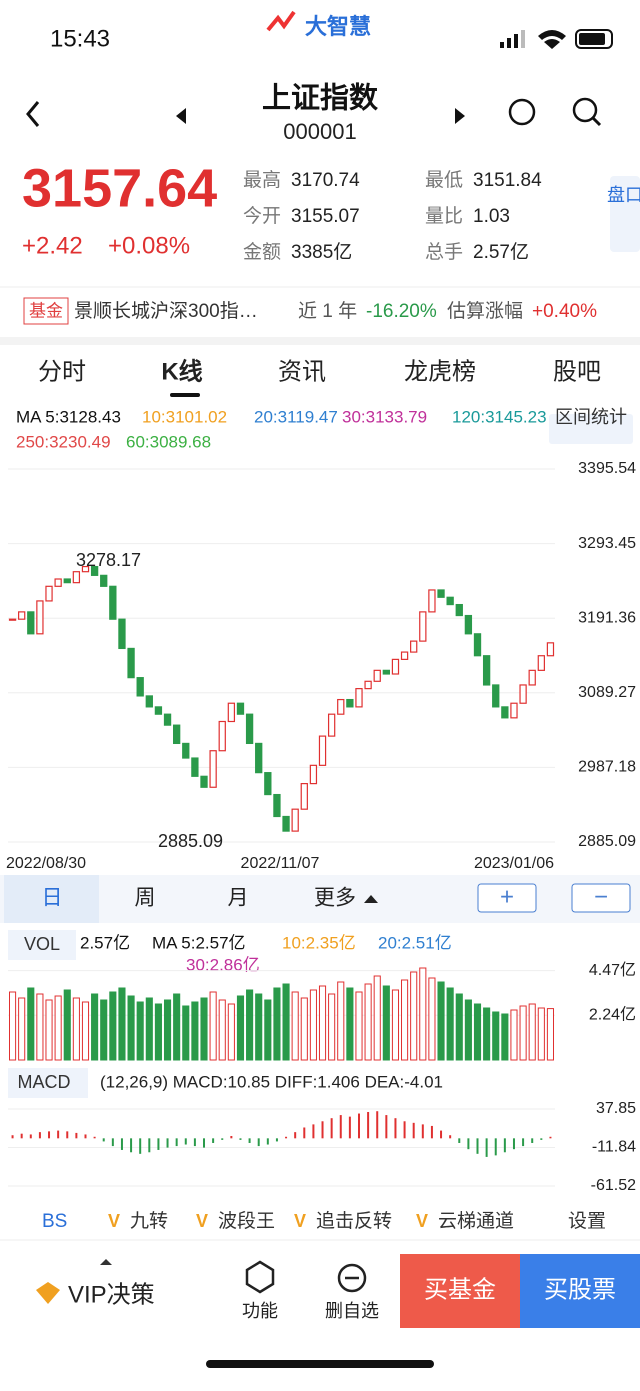  Describe the element at coordinates (46, 863) in the screenshot. I see `x-date-label: 2022/08/30` at that location.